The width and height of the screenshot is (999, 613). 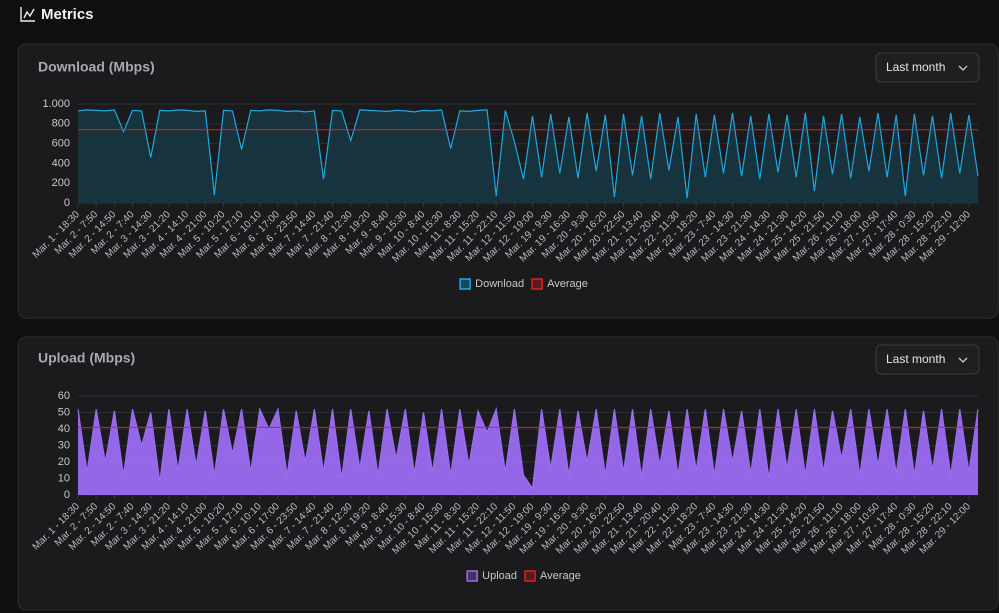 I want to click on chart-title: Download (Mbps), so click(x=96, y=67).